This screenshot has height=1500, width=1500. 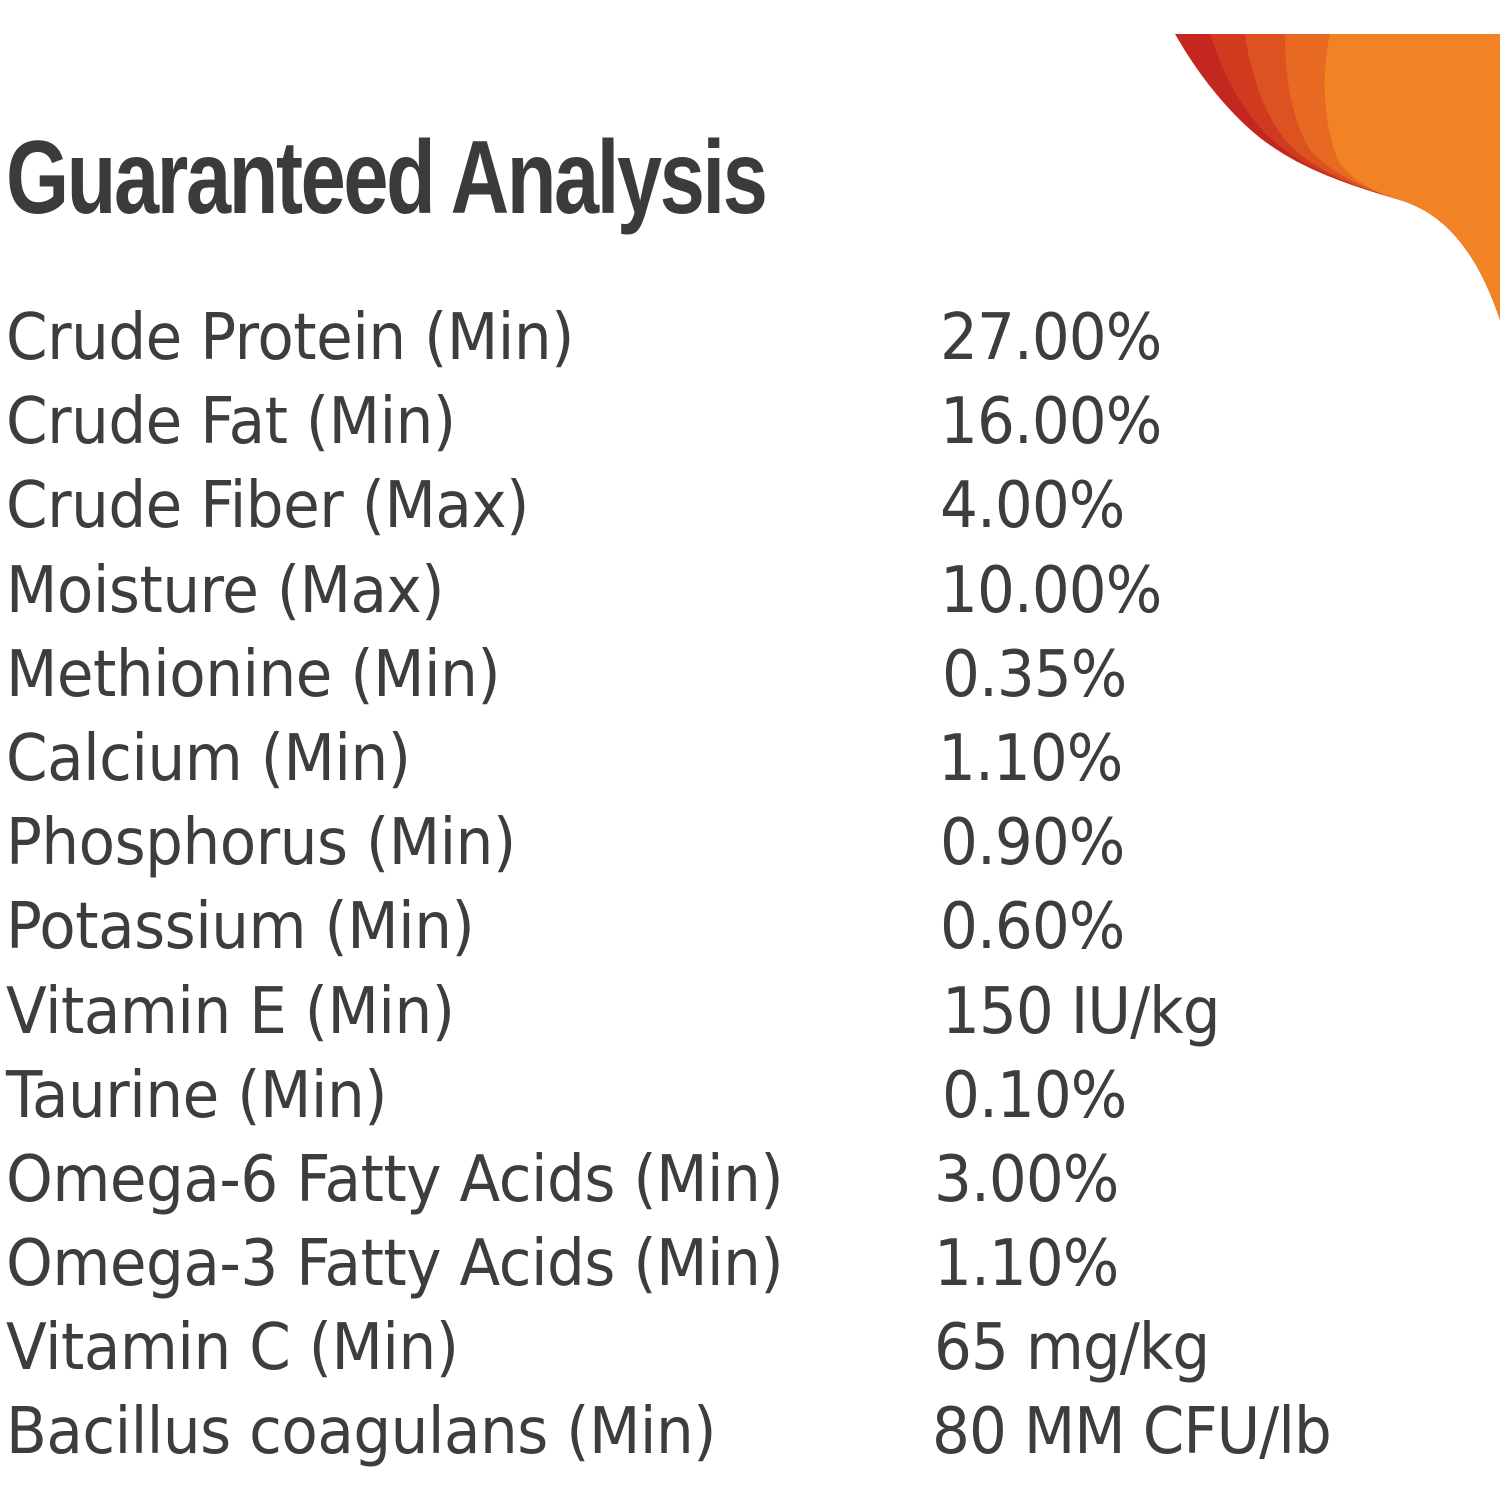 What do you see at coordinates (750, 591) in the screenshot?
I see `analysis-row: Moisture (Max) 10.00%` at bounding box center [750, 591].